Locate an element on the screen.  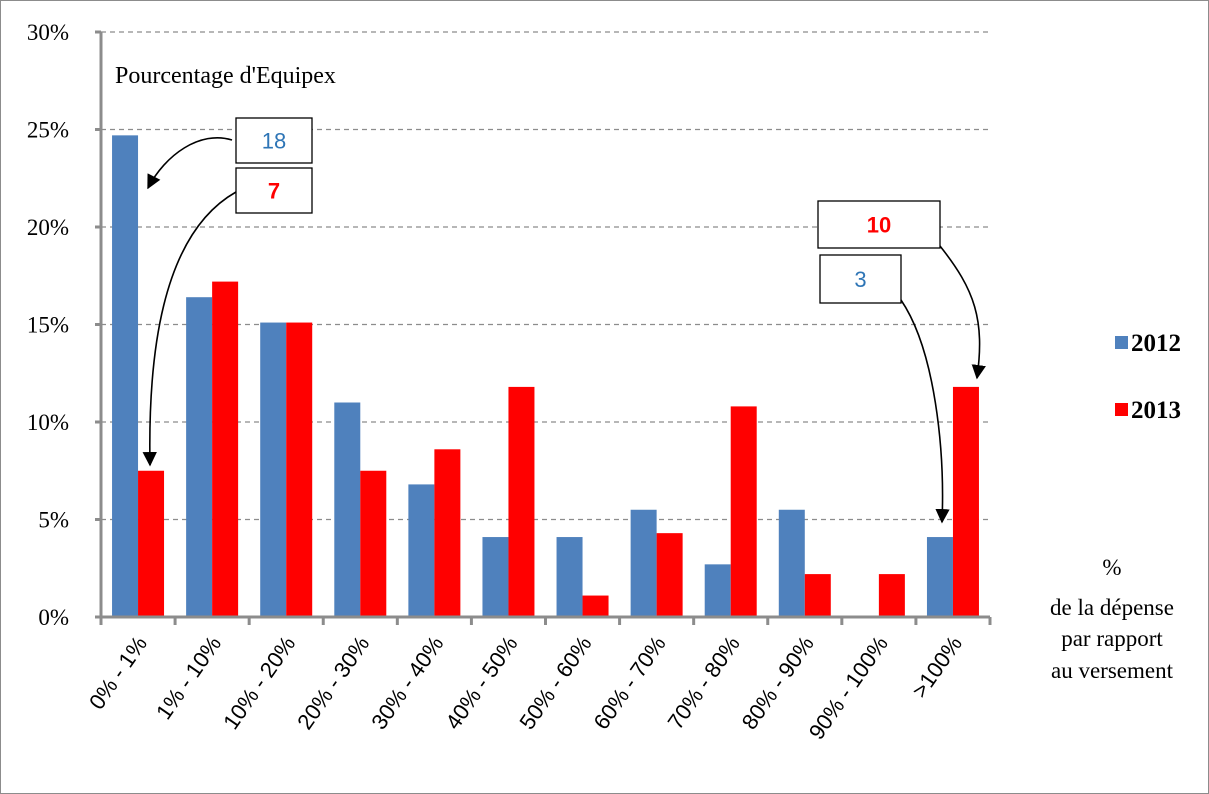
x-tick-label-8: 70% - 80% is located at coordinates (704, 683).